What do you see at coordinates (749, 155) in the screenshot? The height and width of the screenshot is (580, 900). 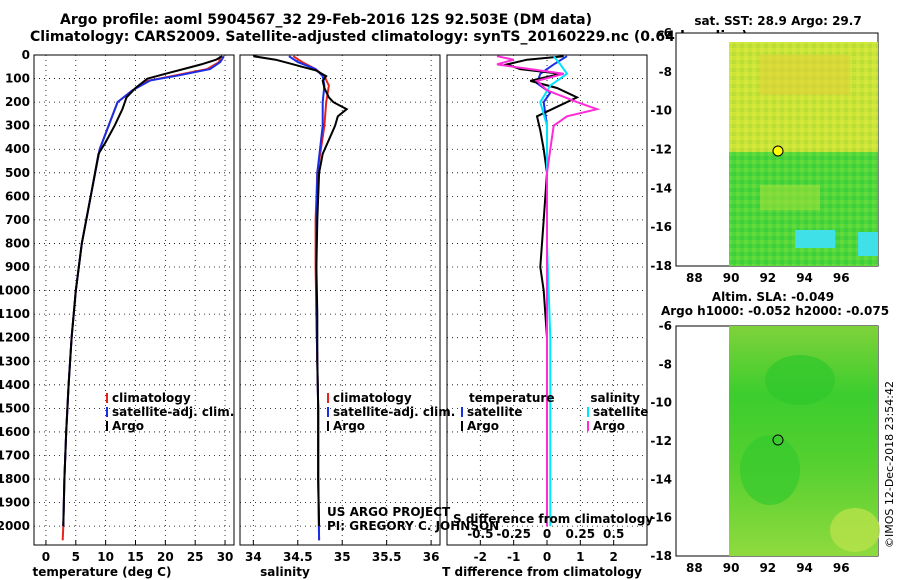 I see `sst-map-axes: -6 -8 -10 -12 -14 -16 -18 88 90 92 94 96` at bounding box center [749, 155].